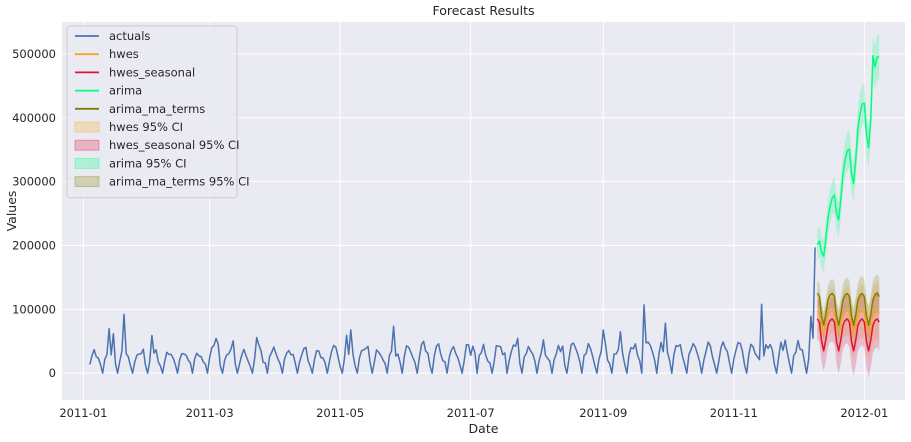 The width and height of the screenshot is (911, 442). I want to click on y-tick-label: 500000, so click(34, 54).